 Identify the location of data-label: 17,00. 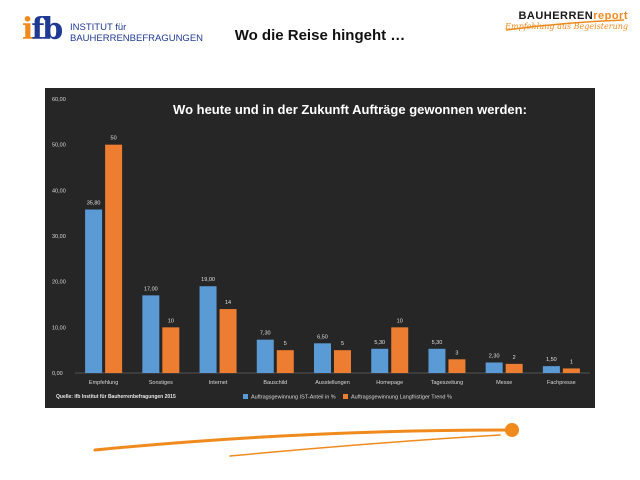
(151, 289).